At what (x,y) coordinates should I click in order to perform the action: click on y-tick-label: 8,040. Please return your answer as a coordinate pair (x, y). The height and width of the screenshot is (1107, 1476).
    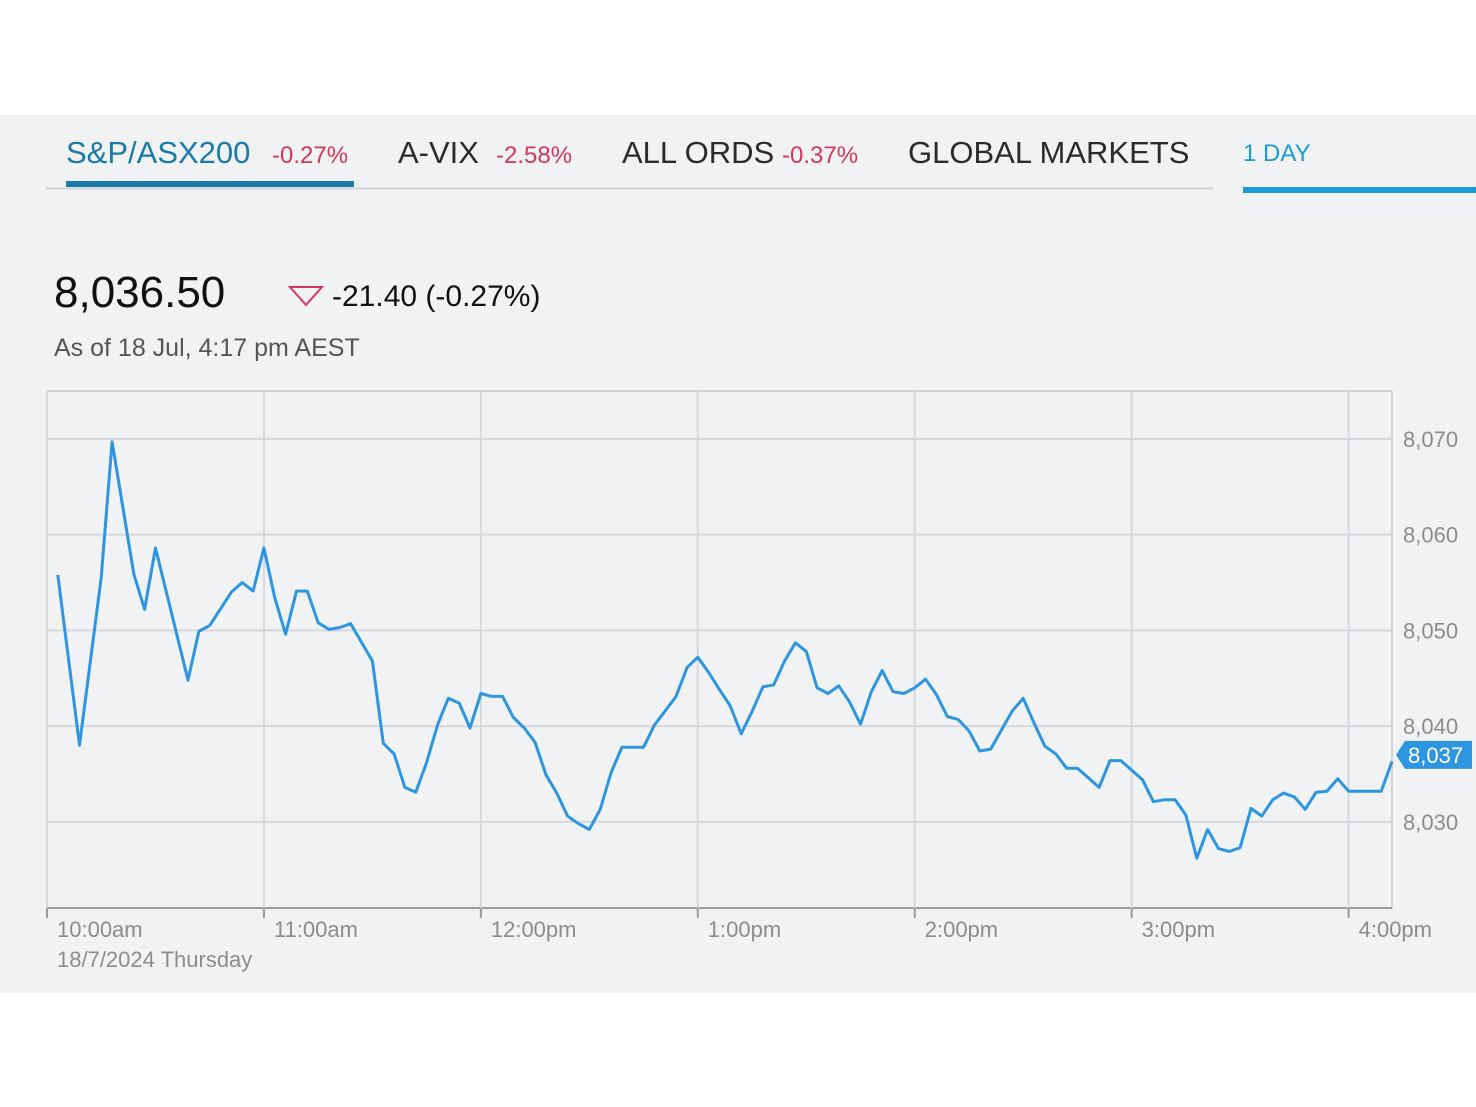
    Looking at the image, I should click on (1430, 726).